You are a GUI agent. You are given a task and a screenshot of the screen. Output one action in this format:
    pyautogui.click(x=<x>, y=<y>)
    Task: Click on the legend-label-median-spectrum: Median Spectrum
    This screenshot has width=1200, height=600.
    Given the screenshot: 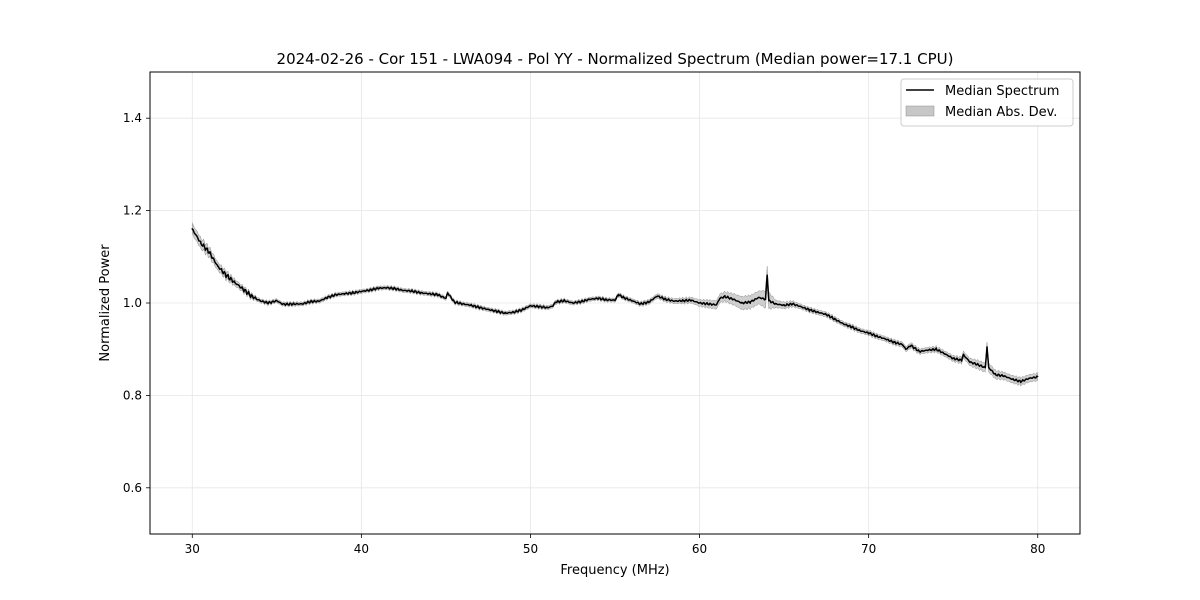 What is the action you would take?
    pyautogui.click(x=1002, y=91)
    